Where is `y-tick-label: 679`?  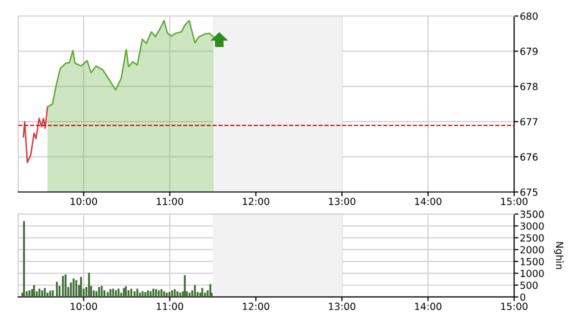 y-tick-label: 679 is located at coordinates (529, 52).